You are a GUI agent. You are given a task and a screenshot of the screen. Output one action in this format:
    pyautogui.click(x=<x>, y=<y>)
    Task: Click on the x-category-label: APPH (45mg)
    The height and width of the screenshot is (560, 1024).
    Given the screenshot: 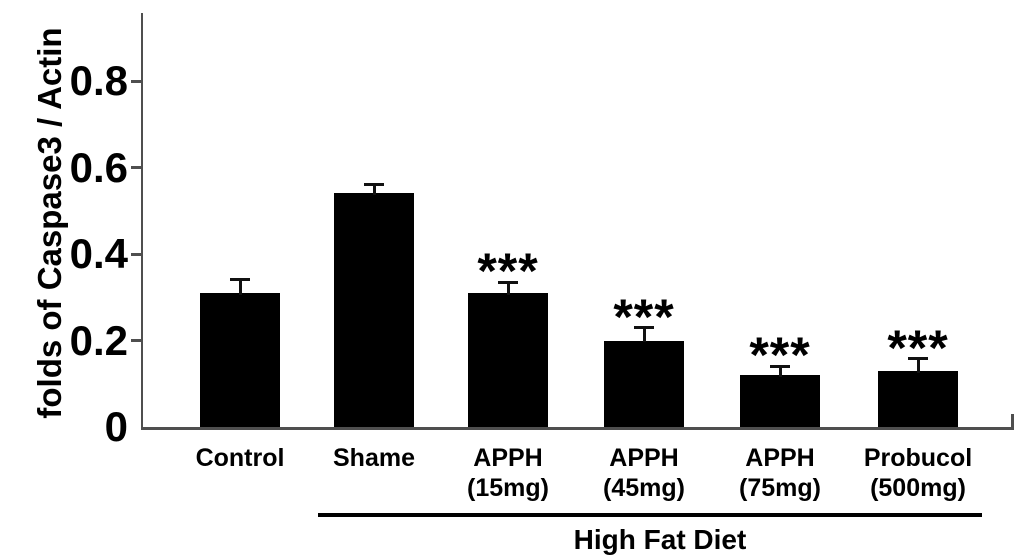 What is the action you would take?
    pyautogui.click(x=644, y=473)
    